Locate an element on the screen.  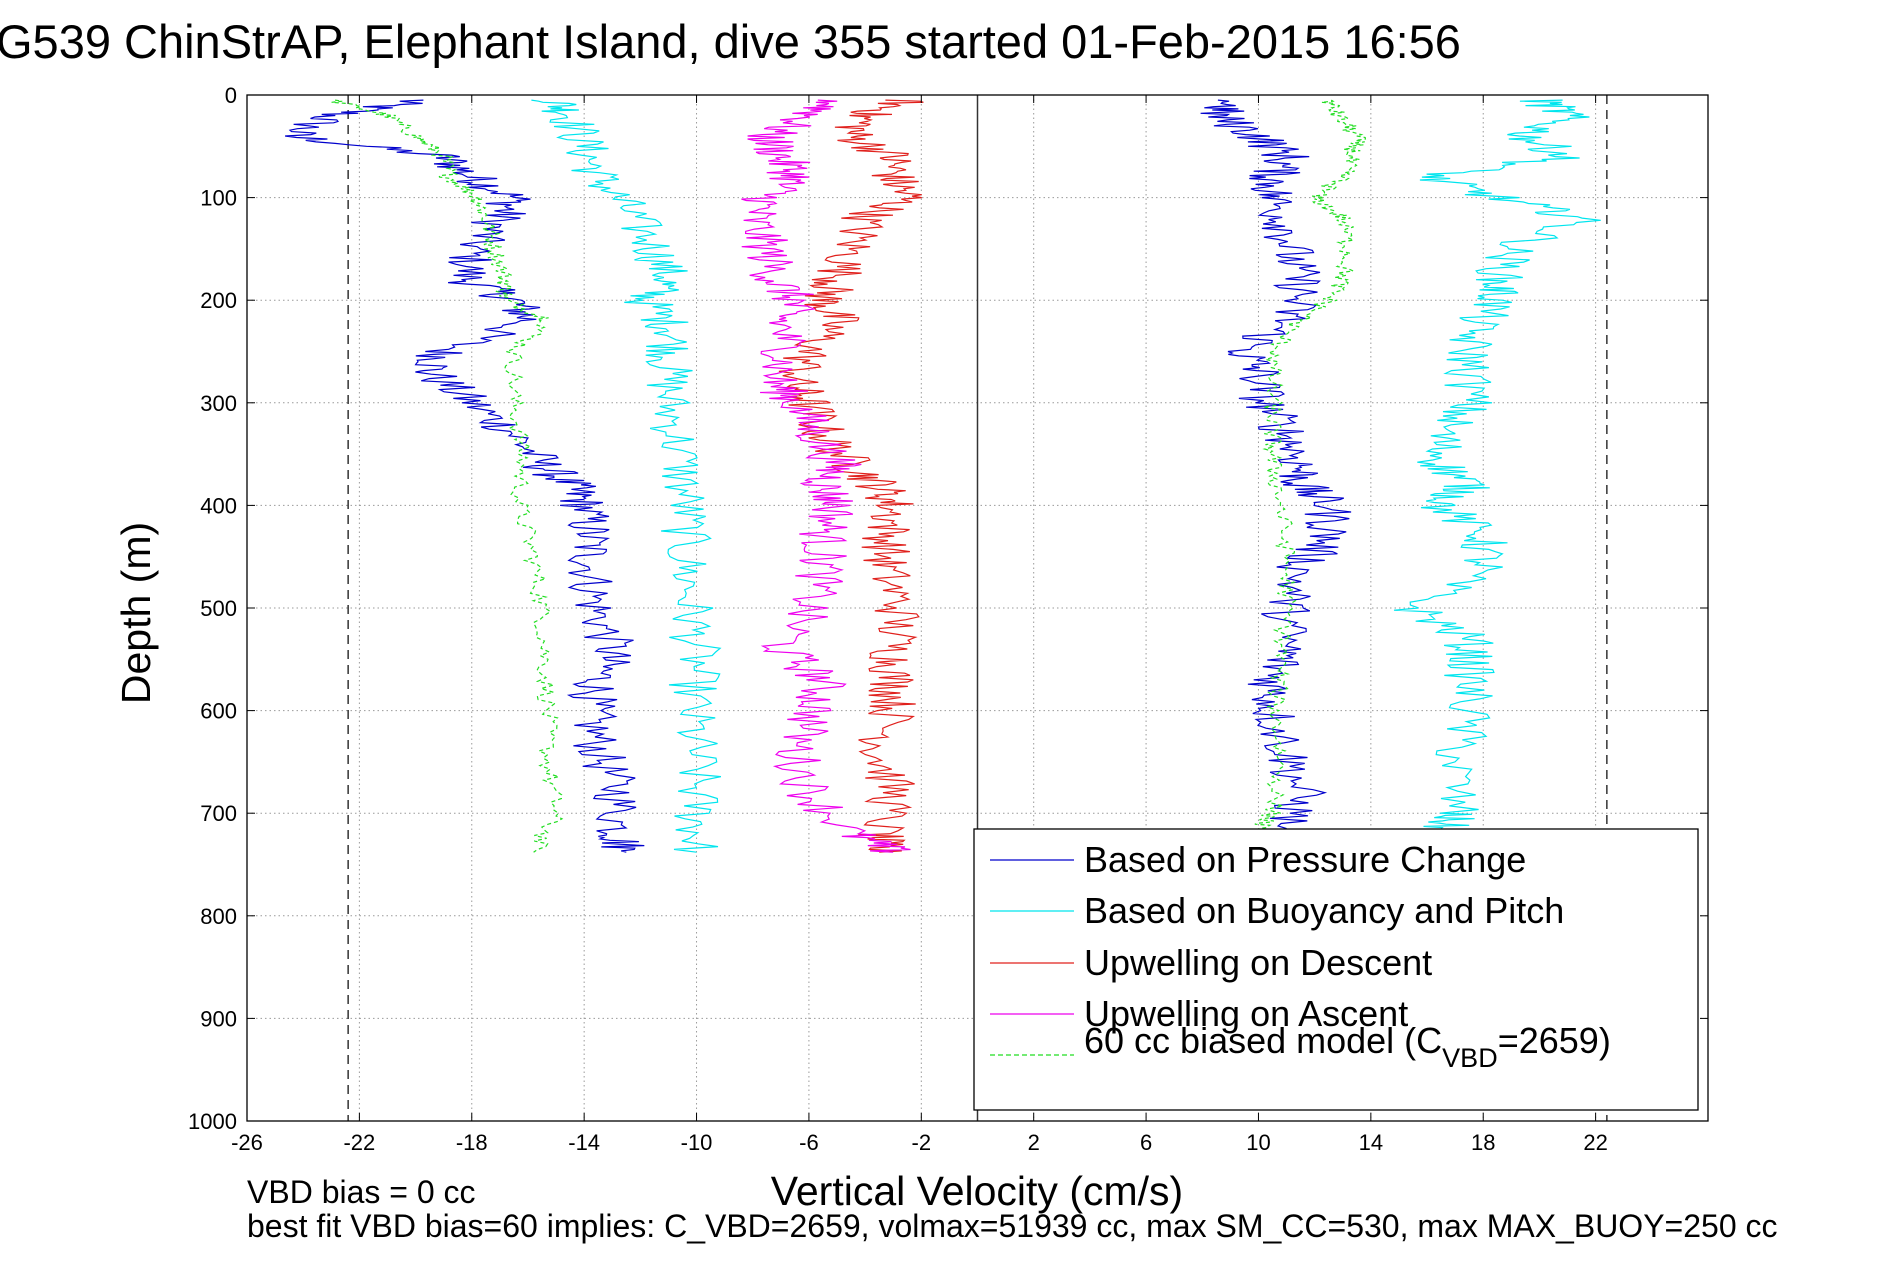
x-tick-label: -10 is located at coordinates (697, 1142).